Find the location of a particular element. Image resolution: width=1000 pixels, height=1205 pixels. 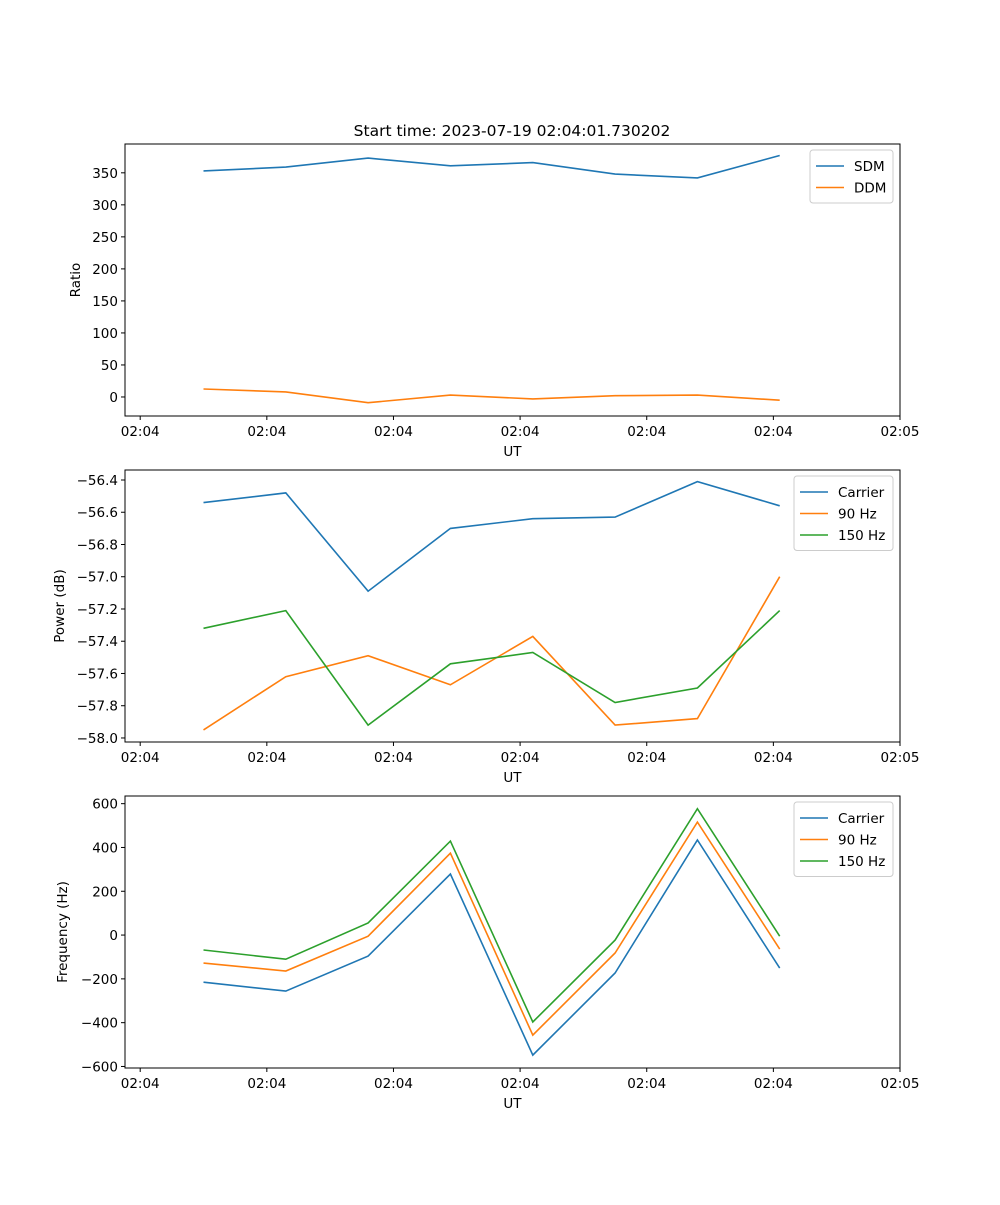

y-tick-label: −58.0 is located at coordinates (97, 739).